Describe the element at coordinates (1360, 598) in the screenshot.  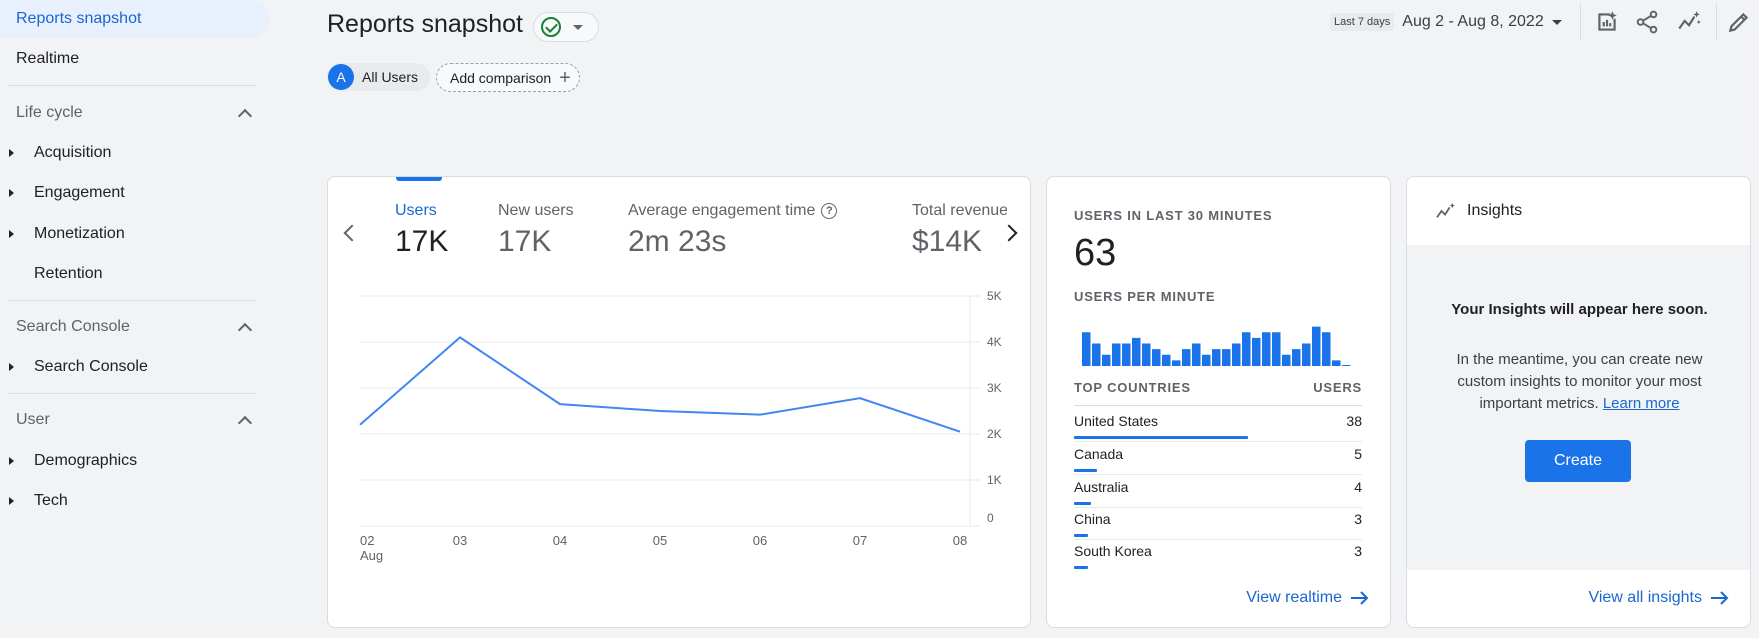
I see `arrow-right-icon` at that location.